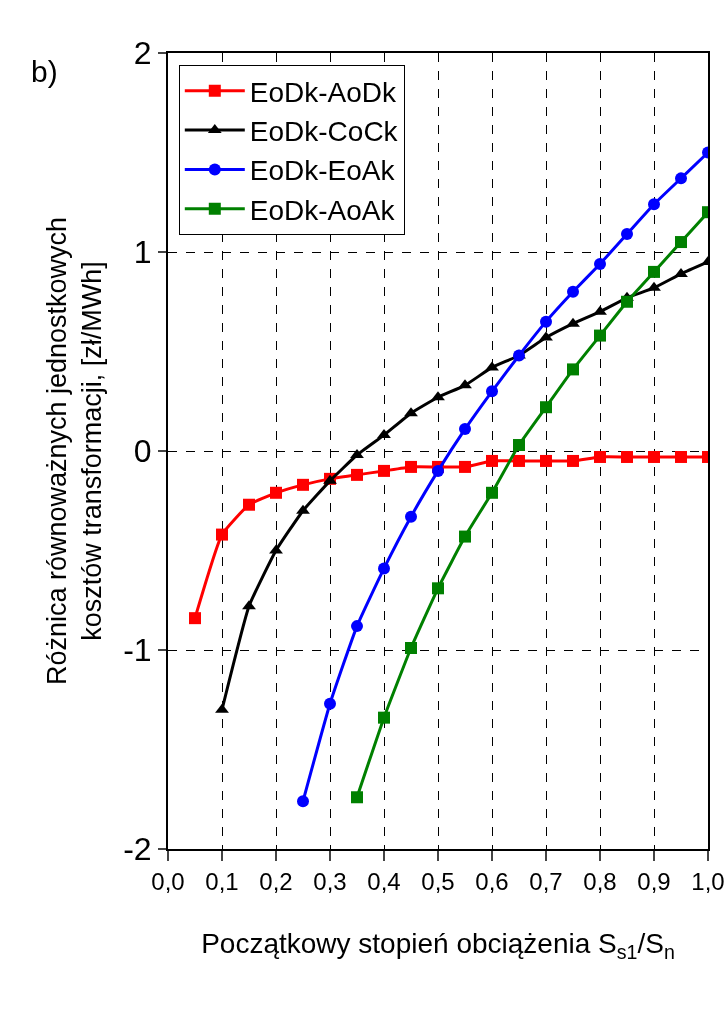  Describe the element at coordinates (142, 252) in the screenshot. I see `y-tick-label: 1` at that location.